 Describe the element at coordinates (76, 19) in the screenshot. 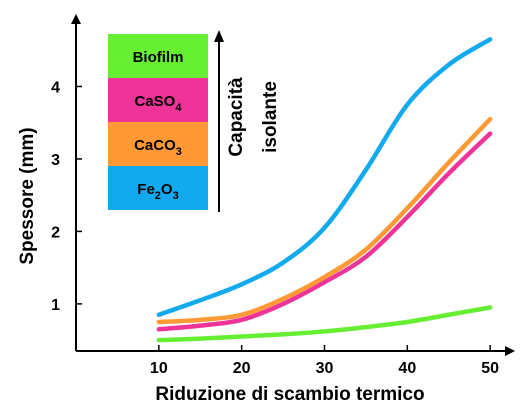

I see `y-axis-arrowhead` at that location.